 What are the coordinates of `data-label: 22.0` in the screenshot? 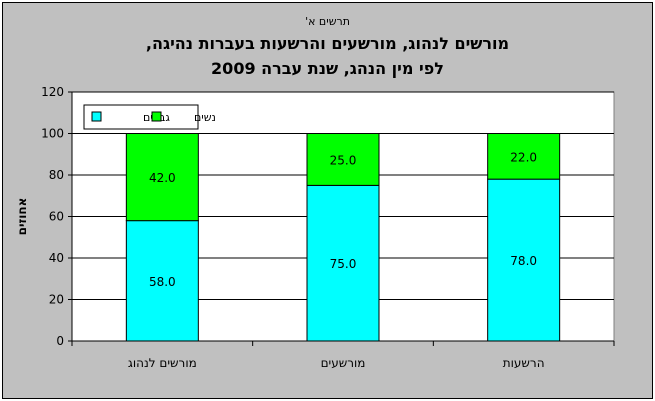 It's located at (523, 157).